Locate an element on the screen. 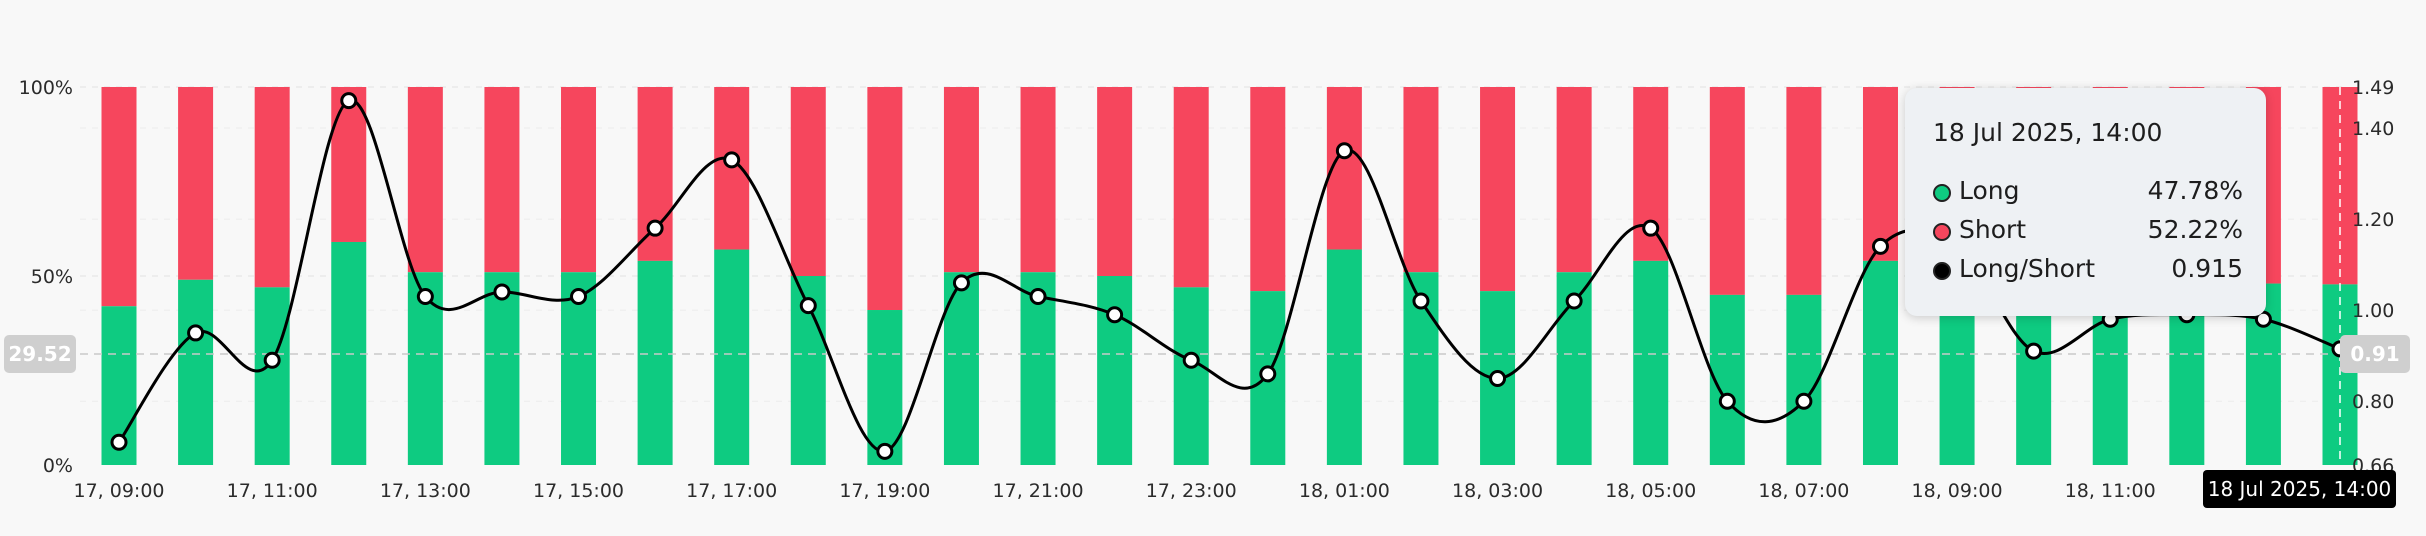  x-tick-label: 17, 15:00 is located at coordinates (578, 491).